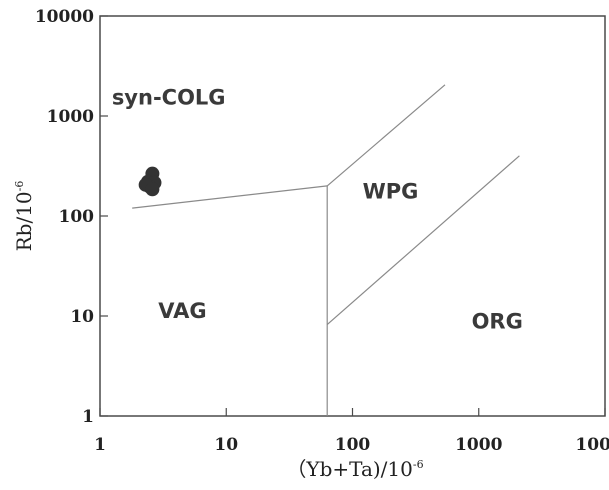  What do you see at coordinates (152, 189) in the screenshot?
I see `sample-point` at bounding box center [152, 189].